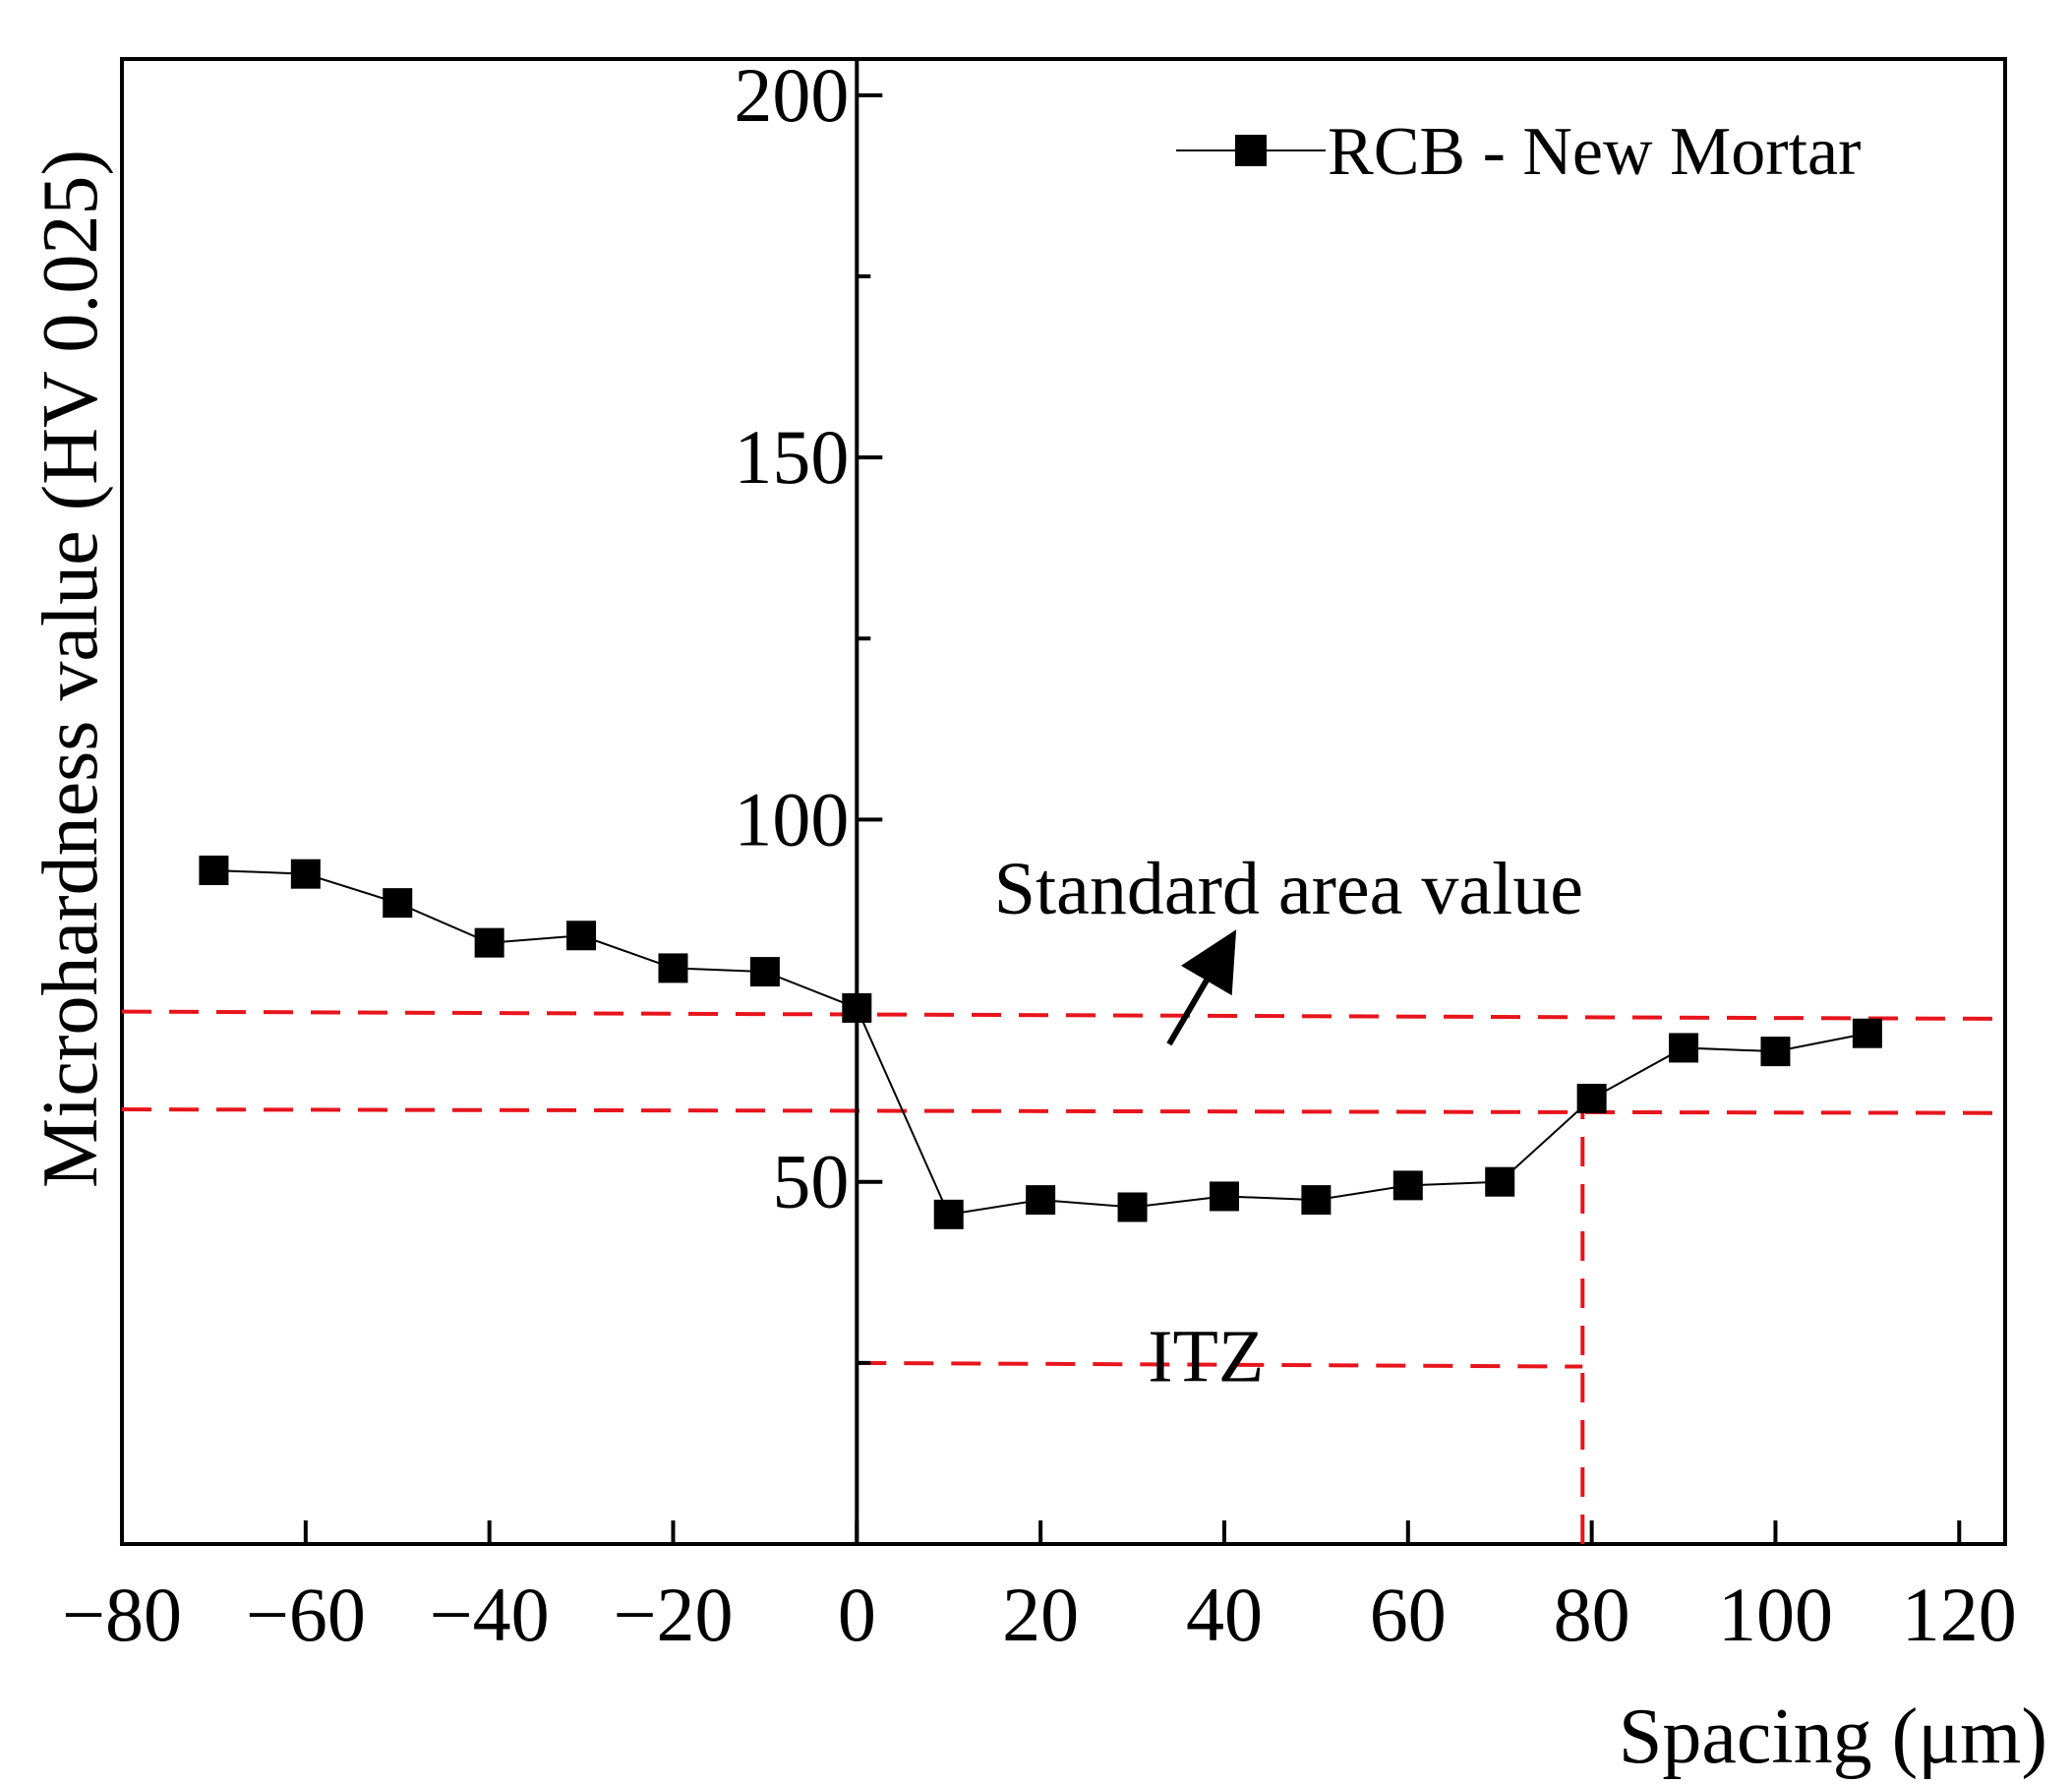 The height and width of the screenshot is (1784, 2072). Describe the element at coordinates (791, 457) in the screenshot. I see `y-tick-label: 150` at that location.